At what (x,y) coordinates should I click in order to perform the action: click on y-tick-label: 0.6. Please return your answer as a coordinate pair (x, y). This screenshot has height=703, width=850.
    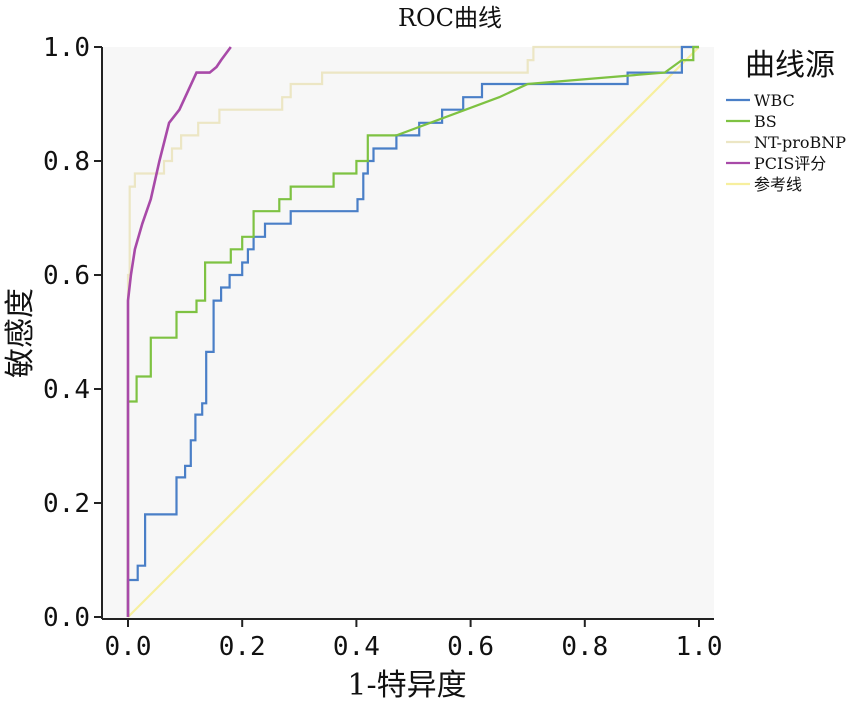
    Looking at the image, I should click on (66, 276).